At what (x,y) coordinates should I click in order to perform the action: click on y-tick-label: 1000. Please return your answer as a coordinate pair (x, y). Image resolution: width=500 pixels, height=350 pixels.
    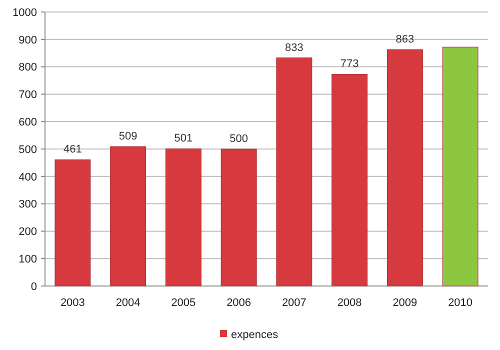
    Looking at the image, I should click on (24, 12).